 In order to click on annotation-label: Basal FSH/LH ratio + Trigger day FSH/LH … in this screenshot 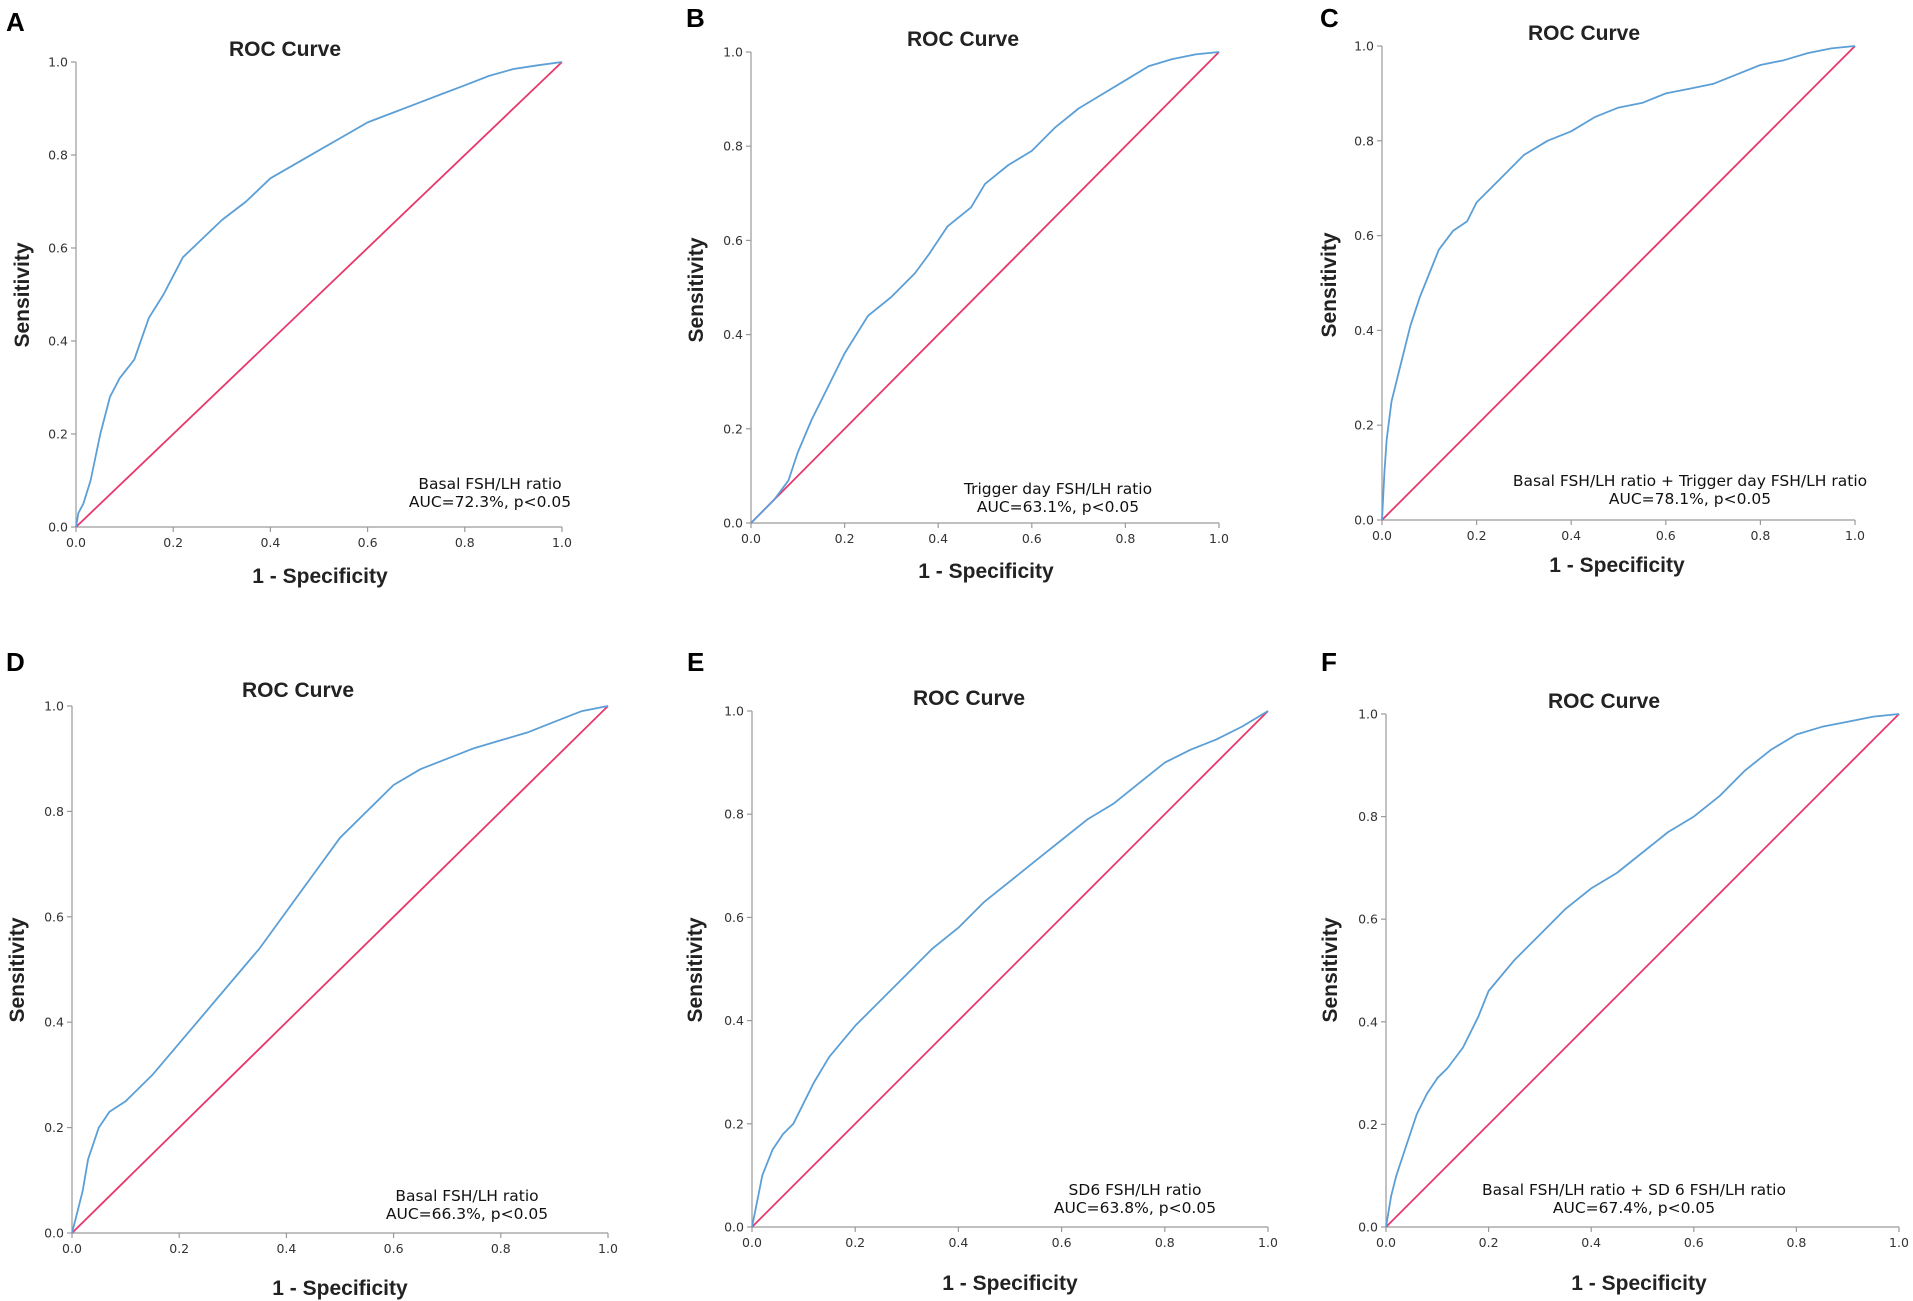, I will do `click(1690, 481)`.